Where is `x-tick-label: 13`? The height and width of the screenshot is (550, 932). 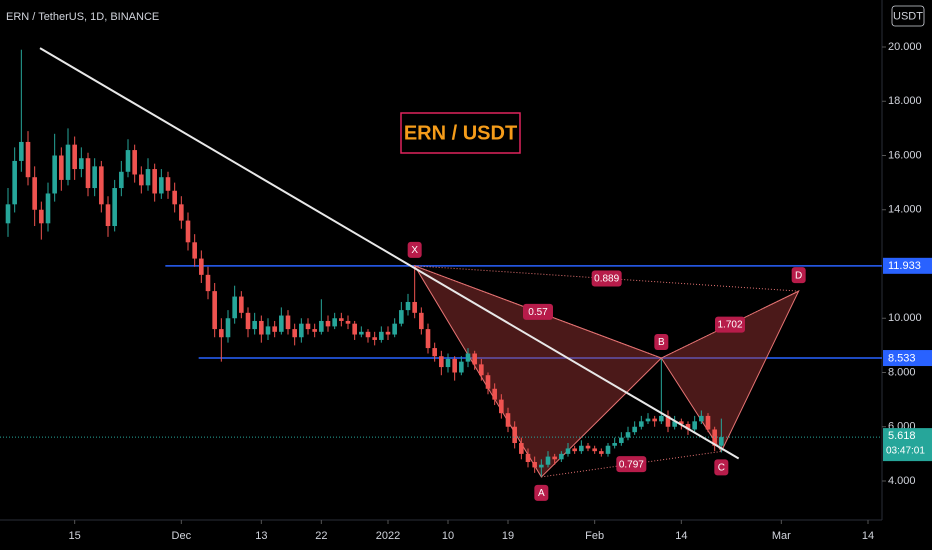
x-tick-label: 13 is located at coordinates (261, 536).